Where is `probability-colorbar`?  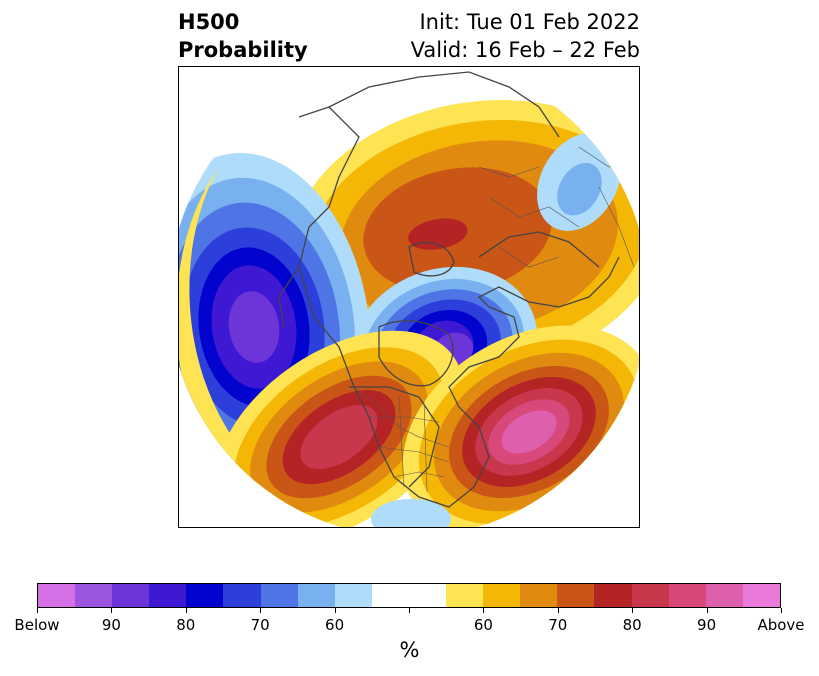
probability-colorbar is located at coordinates (409, 595).